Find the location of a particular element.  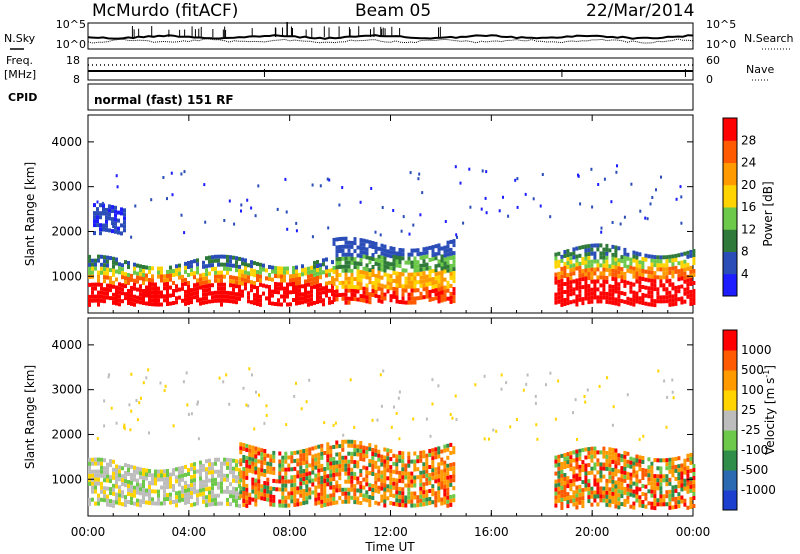

colorbar-segment is located at coordinates (730, 174).